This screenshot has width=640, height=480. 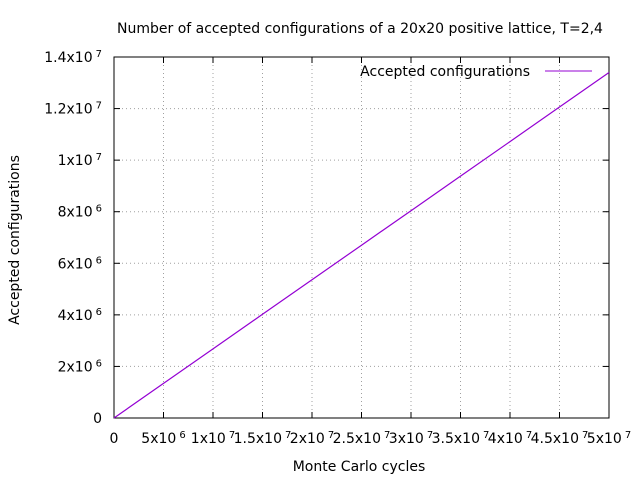 I want to click on x-tick-label: 4.5x10 7, so click(x=560, y=438).